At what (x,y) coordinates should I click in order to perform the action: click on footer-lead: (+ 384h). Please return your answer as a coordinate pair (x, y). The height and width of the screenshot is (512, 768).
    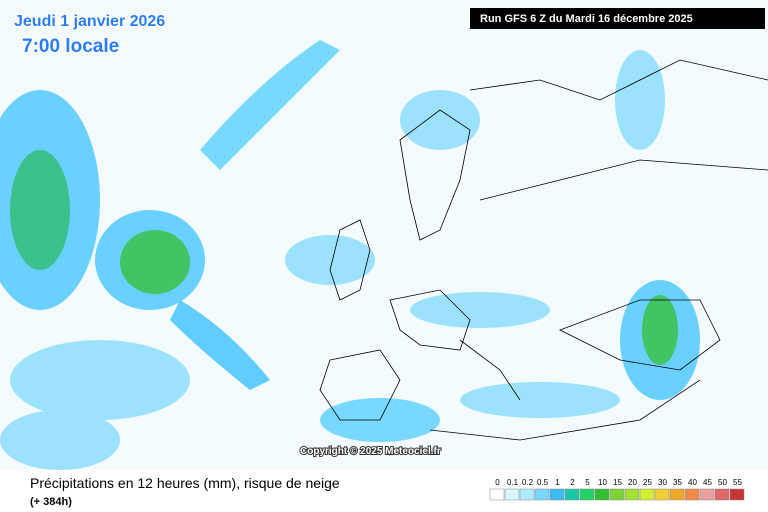
    Looking at the image, I should click on (51, 502).